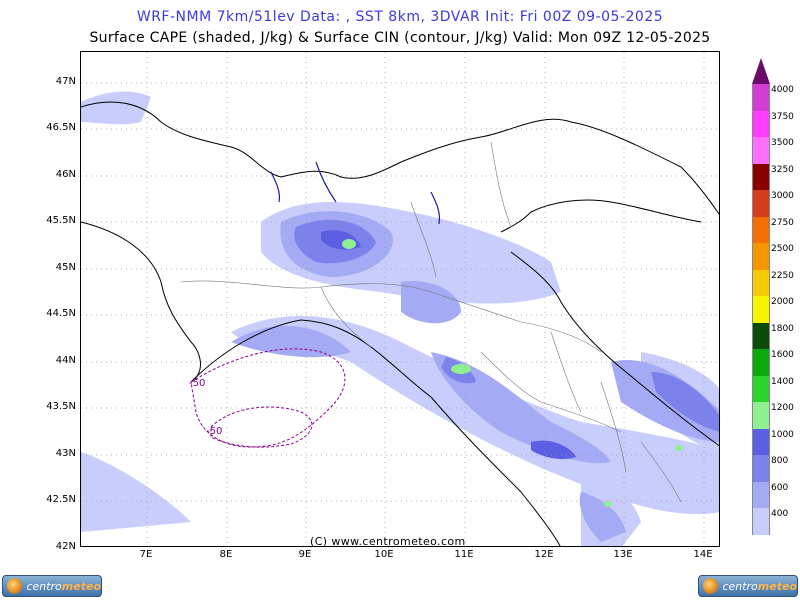 This screenshot has height=600, width=800. I want to click on cin-label-1: -50, so click(197, 383).